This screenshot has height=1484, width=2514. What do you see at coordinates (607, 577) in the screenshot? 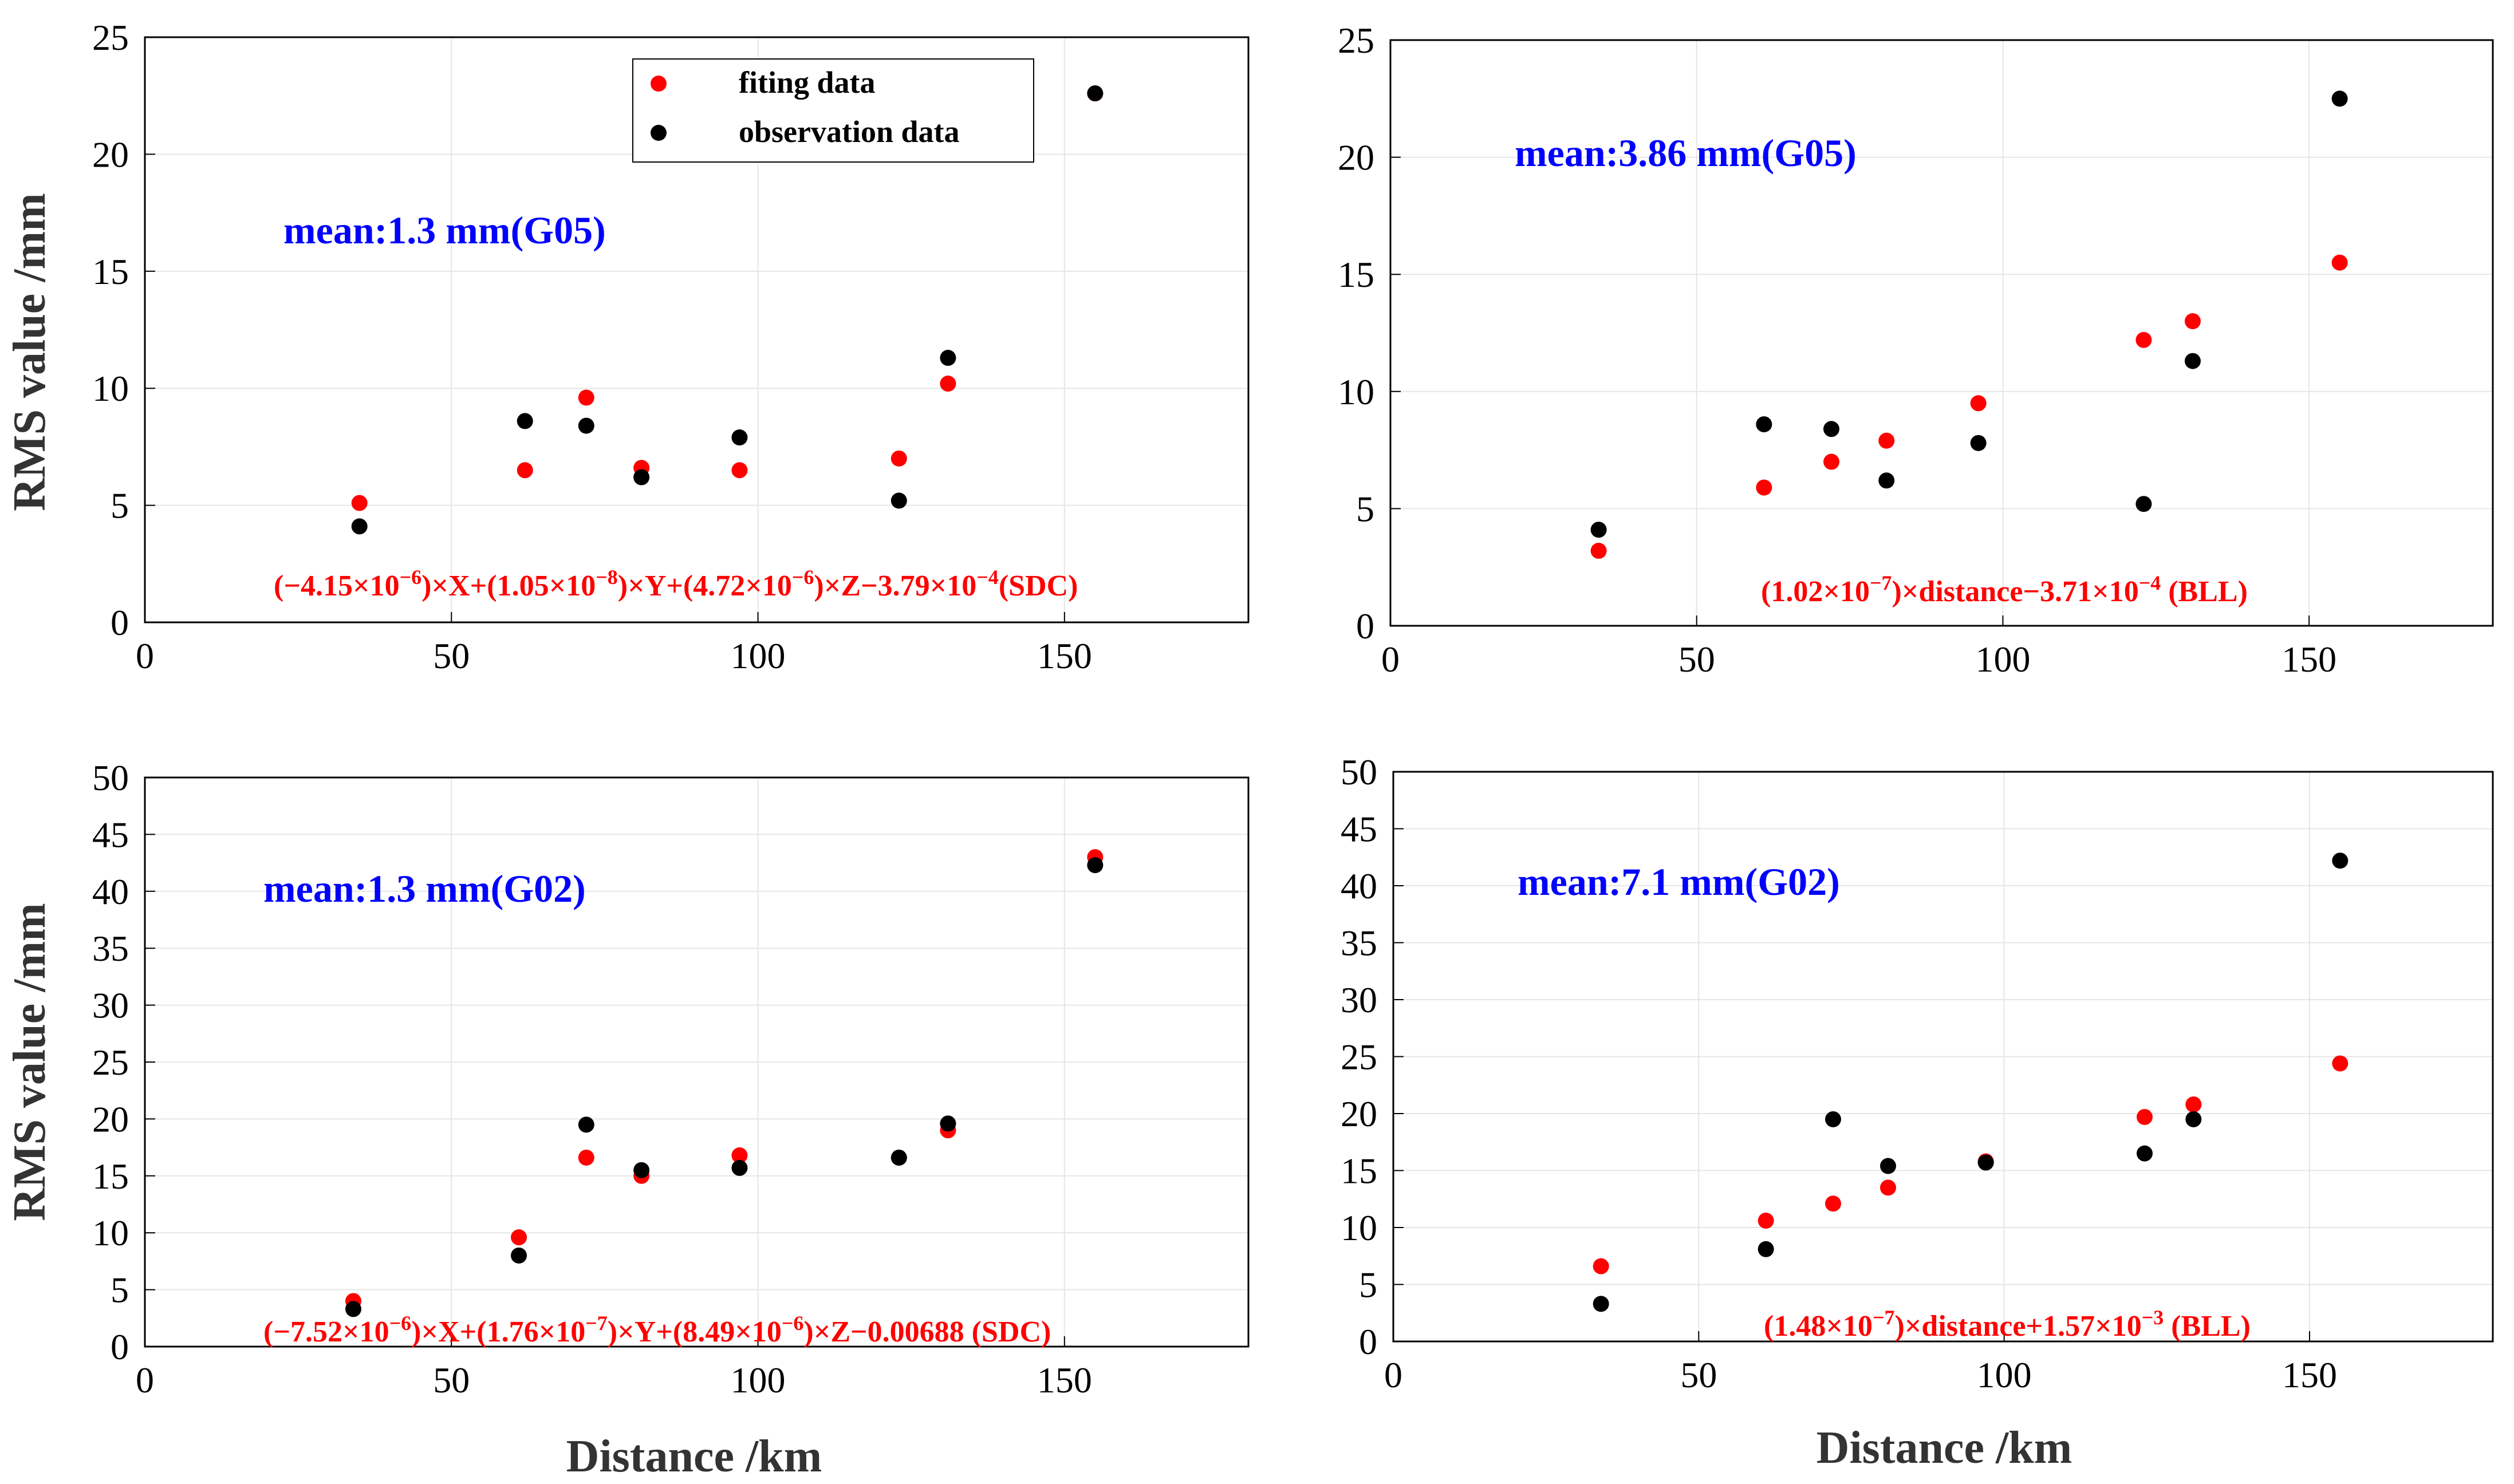
I see `eq-exp: −8` at bounding box center [607, 577].